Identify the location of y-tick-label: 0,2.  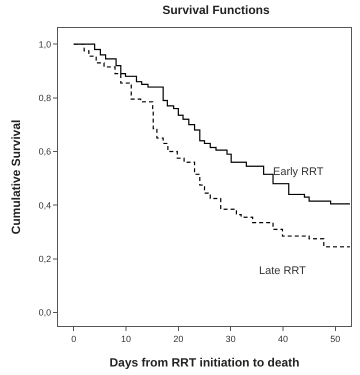
(45, 259).